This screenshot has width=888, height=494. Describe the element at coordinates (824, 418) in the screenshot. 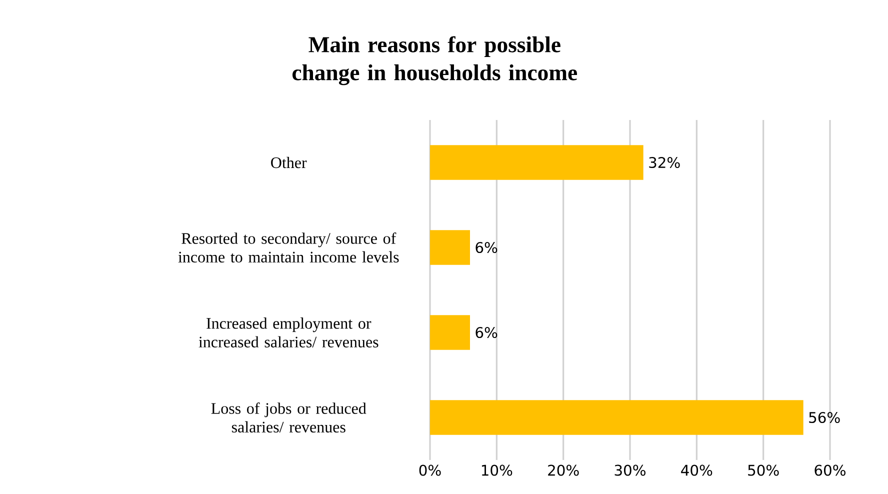

I see `data-label: 56%` at that location.